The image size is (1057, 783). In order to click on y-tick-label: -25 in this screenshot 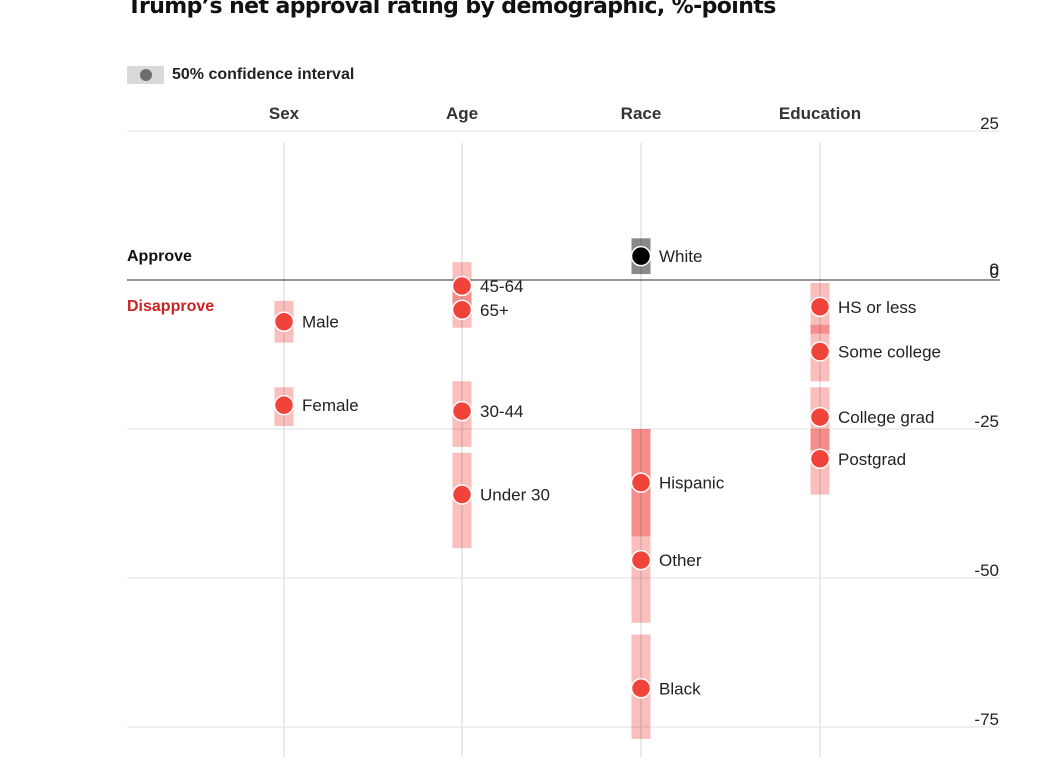, I will do `click(986, 421)`.